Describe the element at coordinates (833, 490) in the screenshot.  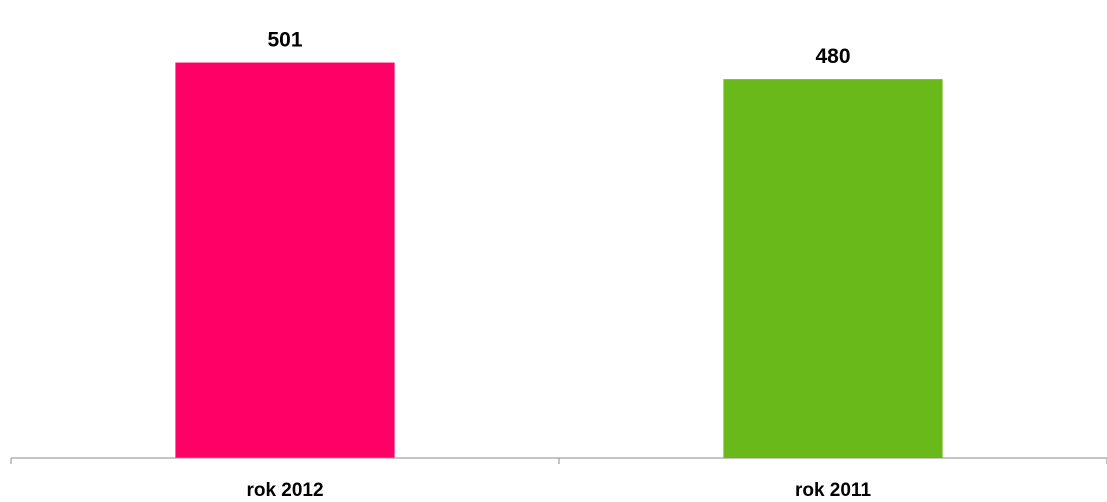
I see `x-tick-label: rok 2011` at that location.